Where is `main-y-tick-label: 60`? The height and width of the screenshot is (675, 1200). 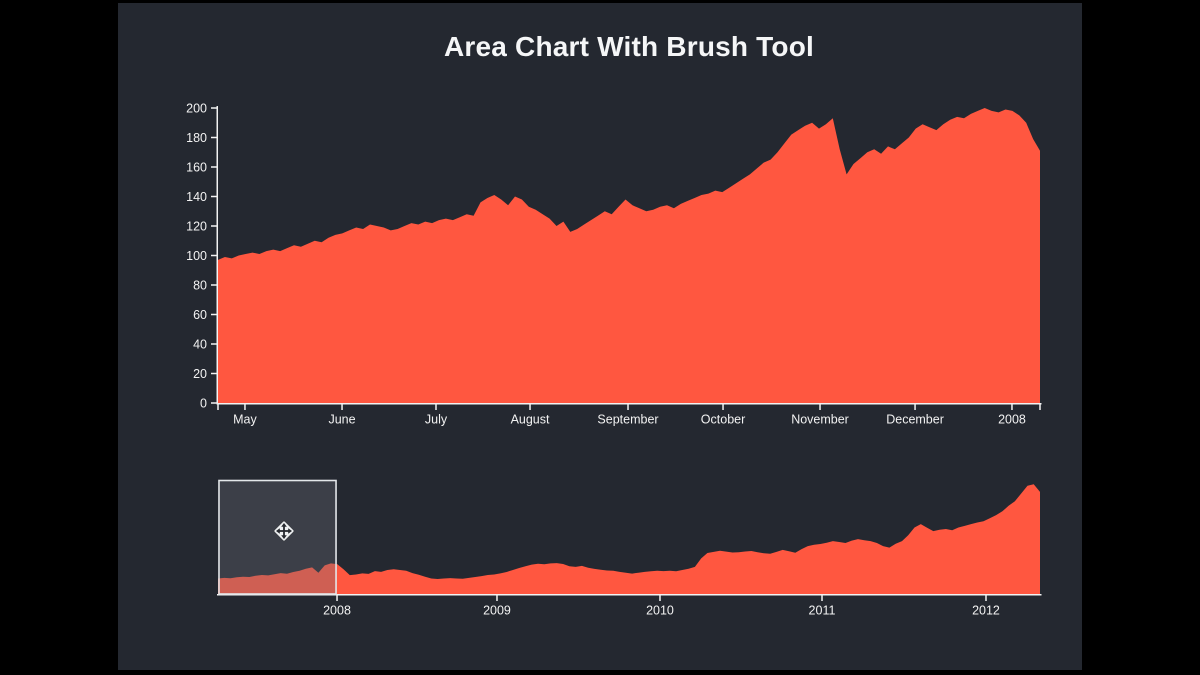
main-y-tick-label: 60 is located at coordinates (200, 315).